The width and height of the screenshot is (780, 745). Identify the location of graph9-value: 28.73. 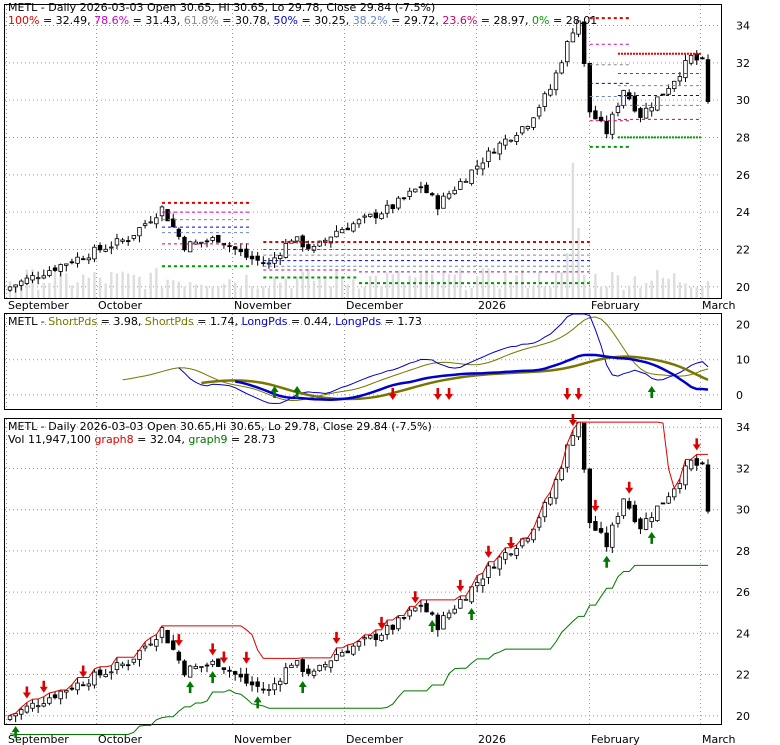
(260, 439).